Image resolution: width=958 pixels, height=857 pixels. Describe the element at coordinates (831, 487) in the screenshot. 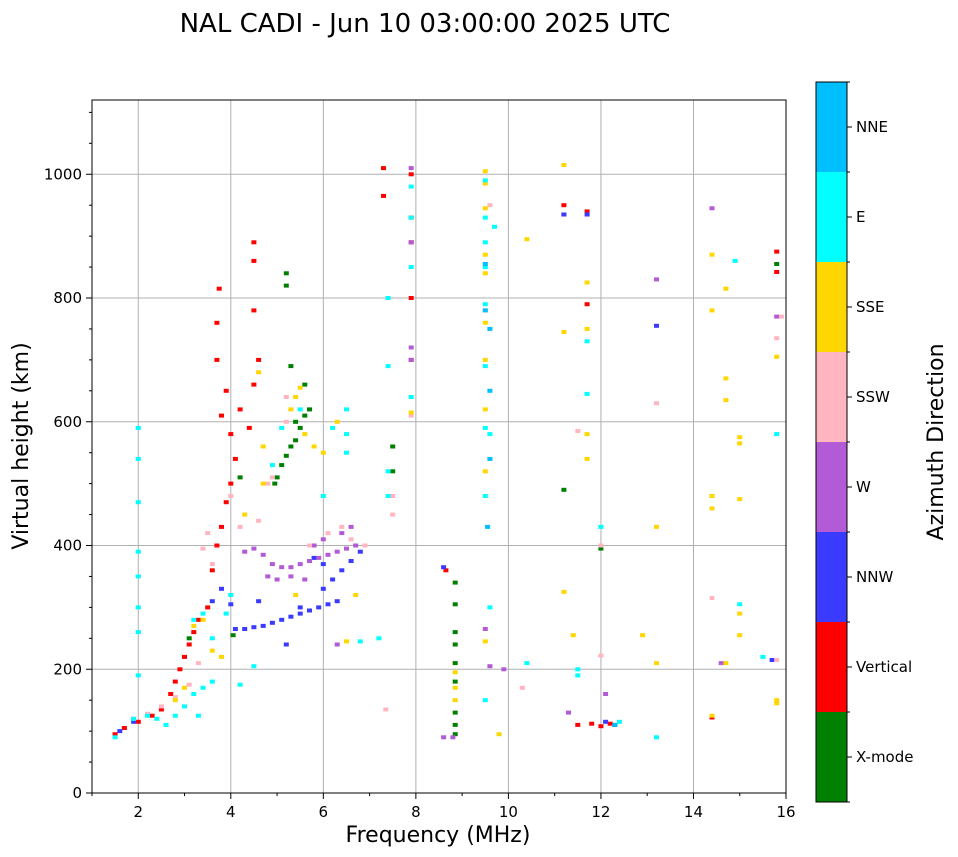

I see `colorbar-segment` at that location.